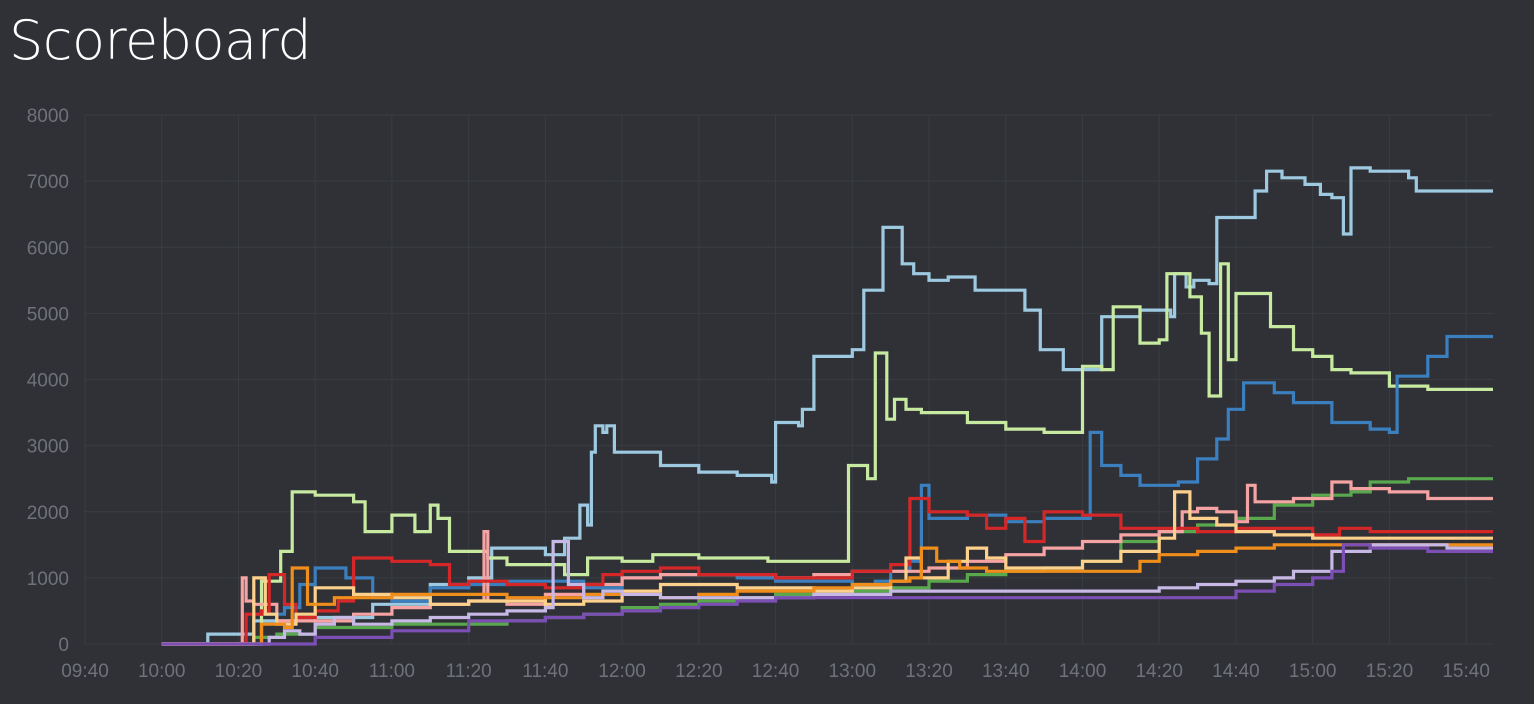 The width and height of the screenshot is (1534, 704). I want to click on x-tick-label: 13:00, so click(853, 671).